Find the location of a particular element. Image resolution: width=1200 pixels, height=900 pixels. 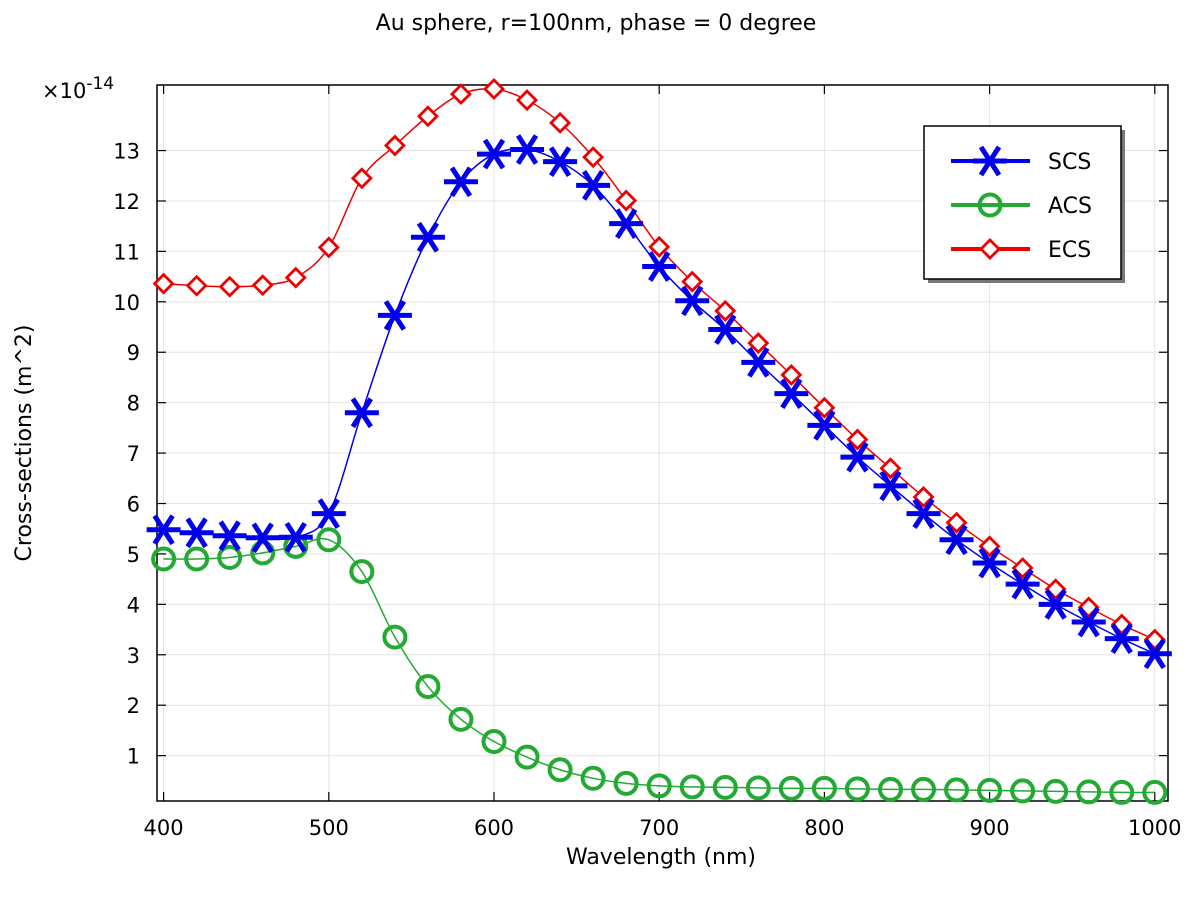

x-tick-label: 700 is located at coordinates (659, 828).